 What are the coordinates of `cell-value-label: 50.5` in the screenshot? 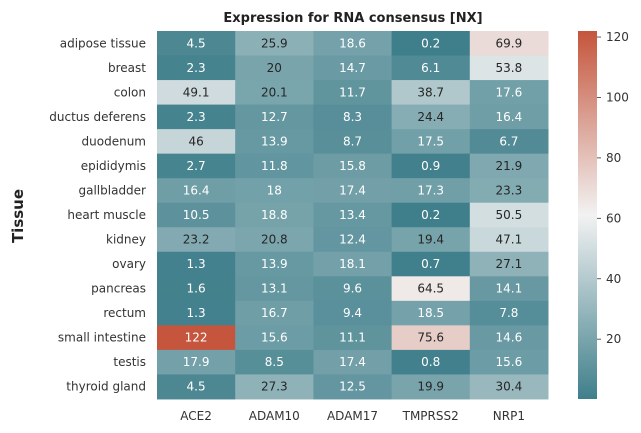 It's located at (509, 215).